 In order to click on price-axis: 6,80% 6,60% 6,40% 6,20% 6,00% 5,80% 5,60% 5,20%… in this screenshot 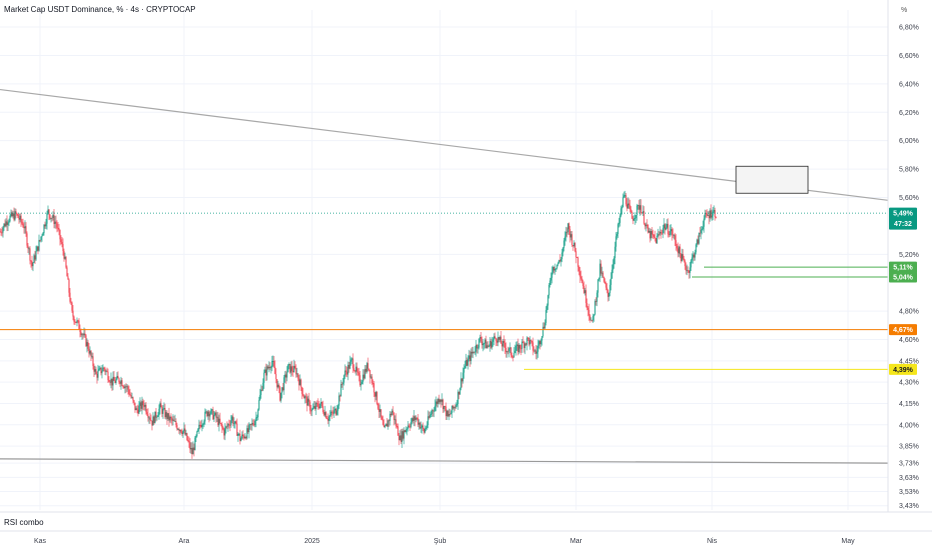, I will do `click(909, 268)`.